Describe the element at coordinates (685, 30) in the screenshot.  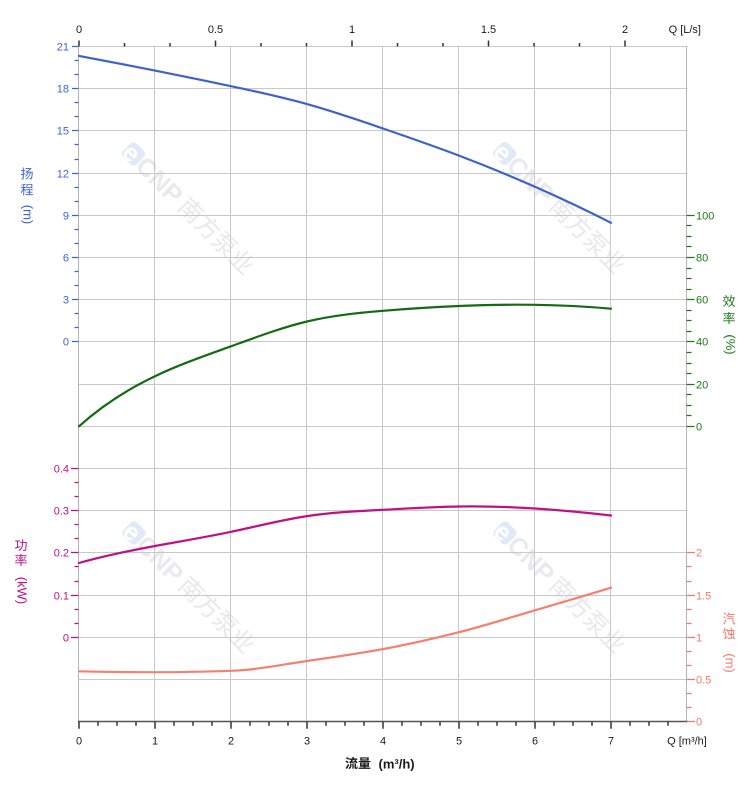
I see `svg-text: Q [L/s]` at that location.